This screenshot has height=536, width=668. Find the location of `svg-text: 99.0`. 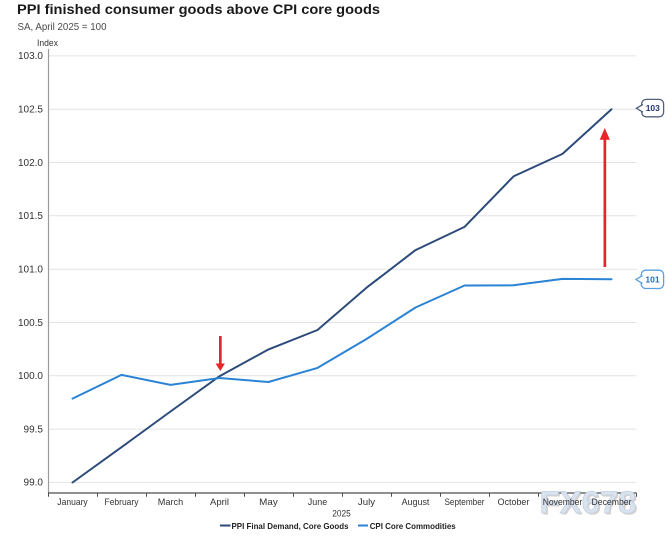

svg-text: 99.0 is located at coordinates (34, 483).